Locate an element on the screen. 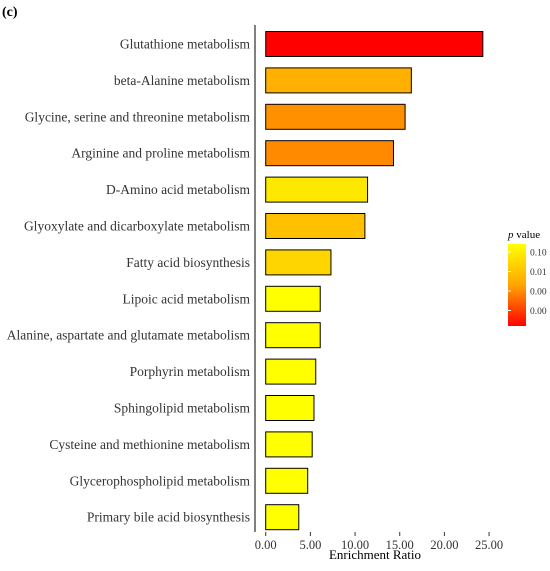  category-label: Cysteine and methionine metabolism is located at coordinates (149, 444).